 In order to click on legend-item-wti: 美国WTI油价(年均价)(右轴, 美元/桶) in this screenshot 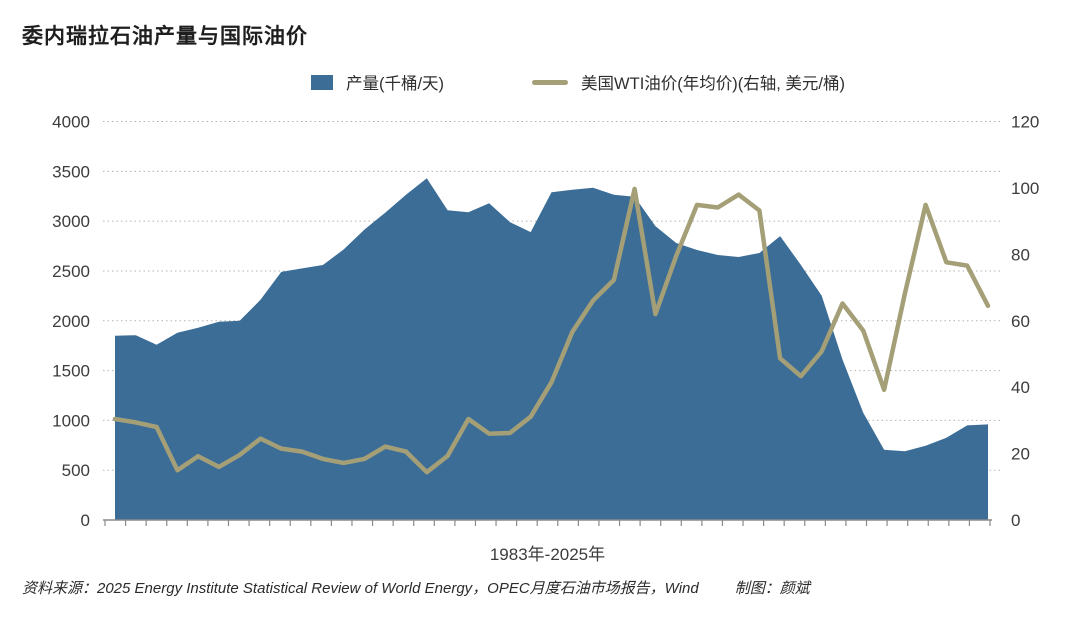, I will do `click(688, 82)`.